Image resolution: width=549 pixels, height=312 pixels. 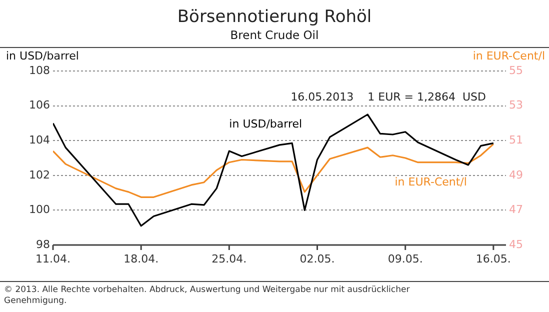 What do you see at coordinates (516, 139) in the screenshot?
I see `y2-tick-label: 51` at bounding box center [516, 139].